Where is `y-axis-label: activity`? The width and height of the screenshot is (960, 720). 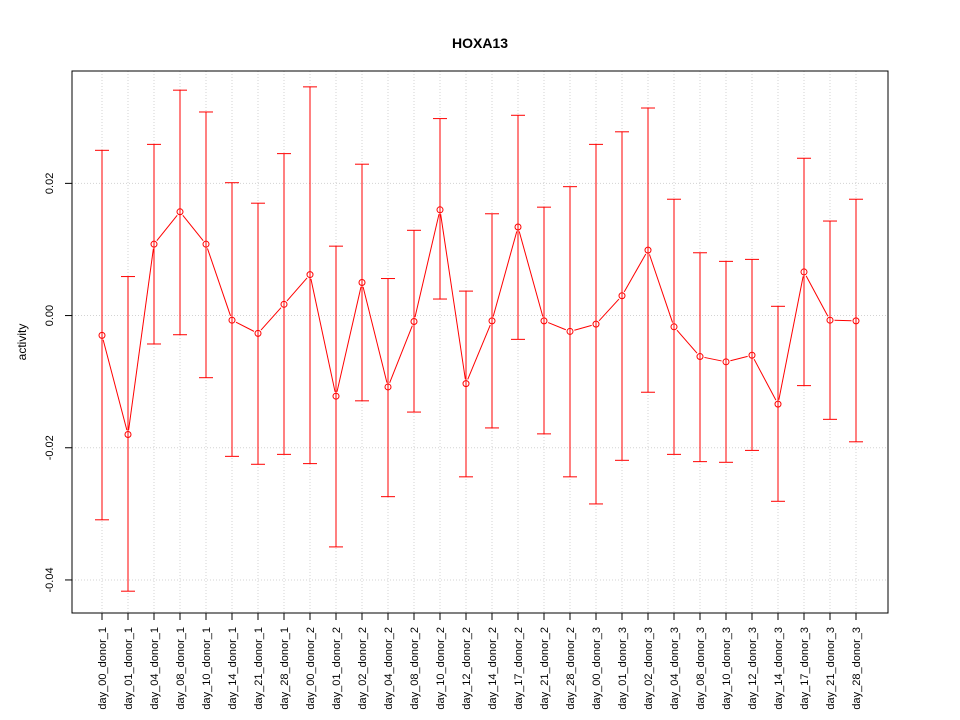 y-axis-label: activity is located at coordinates (22, 342).